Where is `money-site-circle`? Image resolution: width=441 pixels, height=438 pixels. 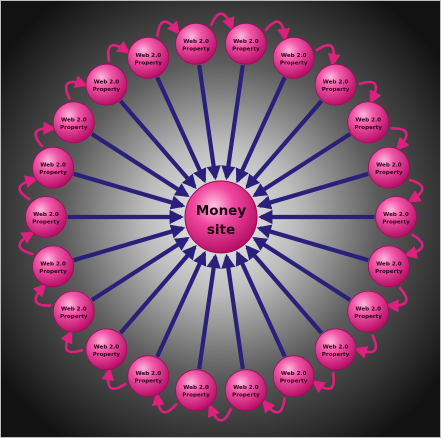 money-site-circle is located at coordinates (221, 217).